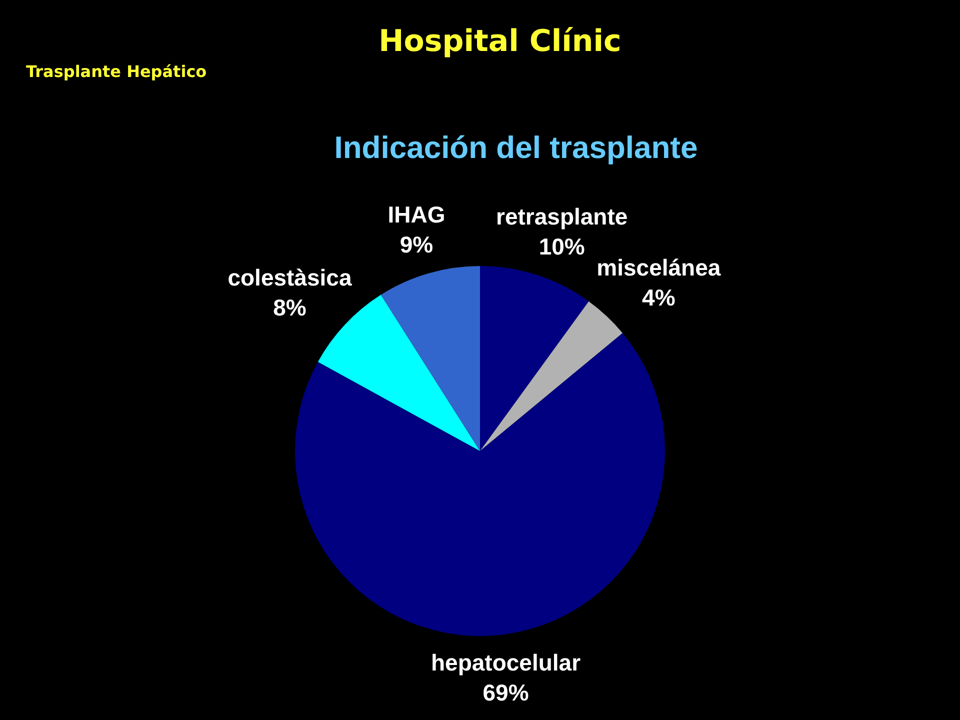 The width and height of the screenshot is (960, 720). Describe the element at coordinates (417, 244) in the screenshot. I see `data-label: 9%` at that location.